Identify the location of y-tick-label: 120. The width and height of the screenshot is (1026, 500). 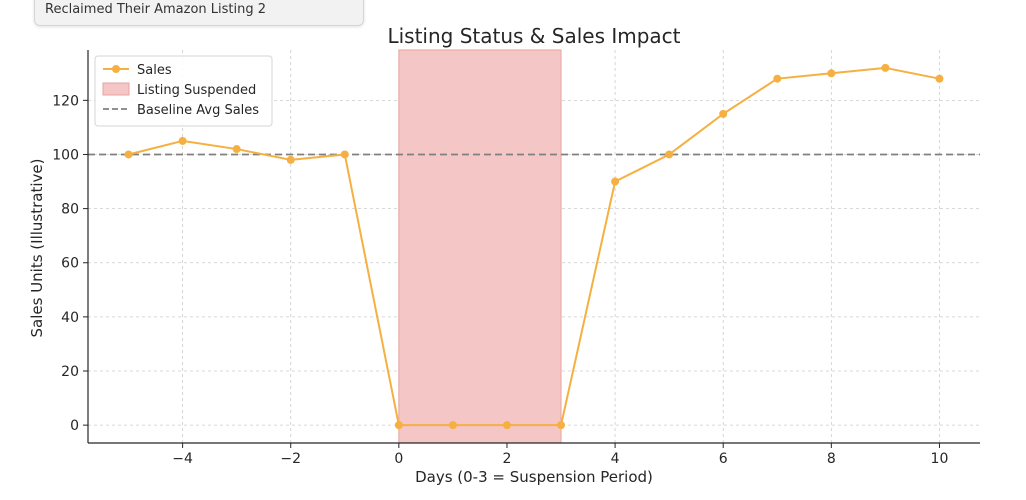
(65, 101).